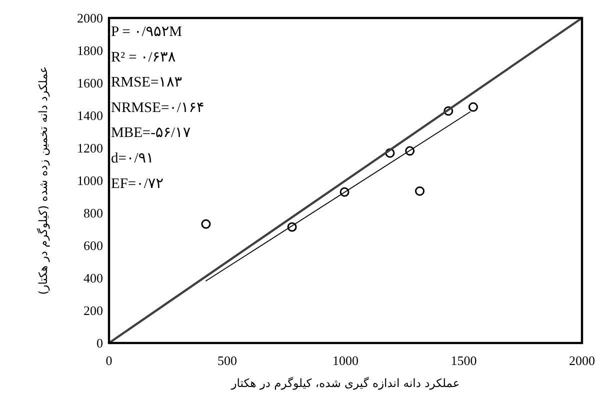 The width and height of the screenshot is (610, 407). Describe the element at coordinates (227, 360) in the screenshot. I see `x-tick-label: 500` at that location.